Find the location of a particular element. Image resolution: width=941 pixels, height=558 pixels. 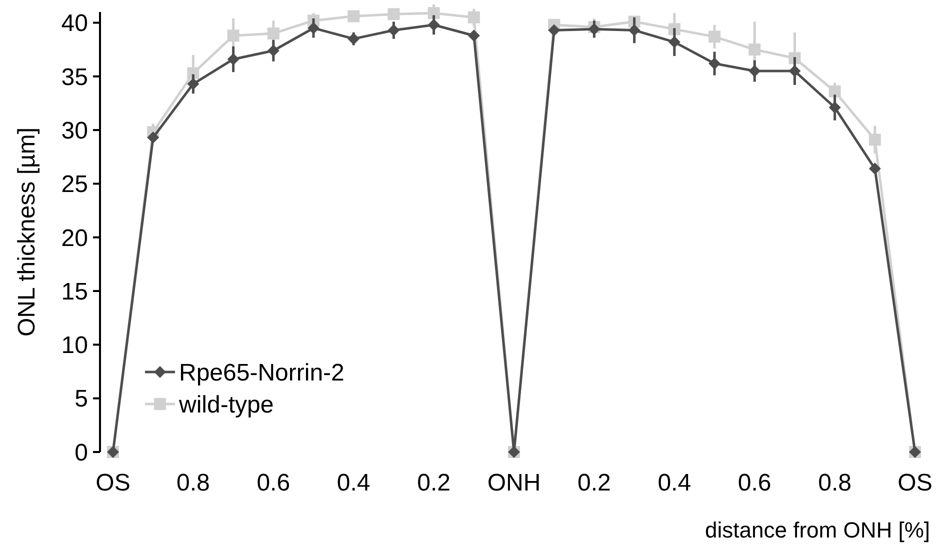

y-tick-label: 35 is located at coordinates (74, 77).